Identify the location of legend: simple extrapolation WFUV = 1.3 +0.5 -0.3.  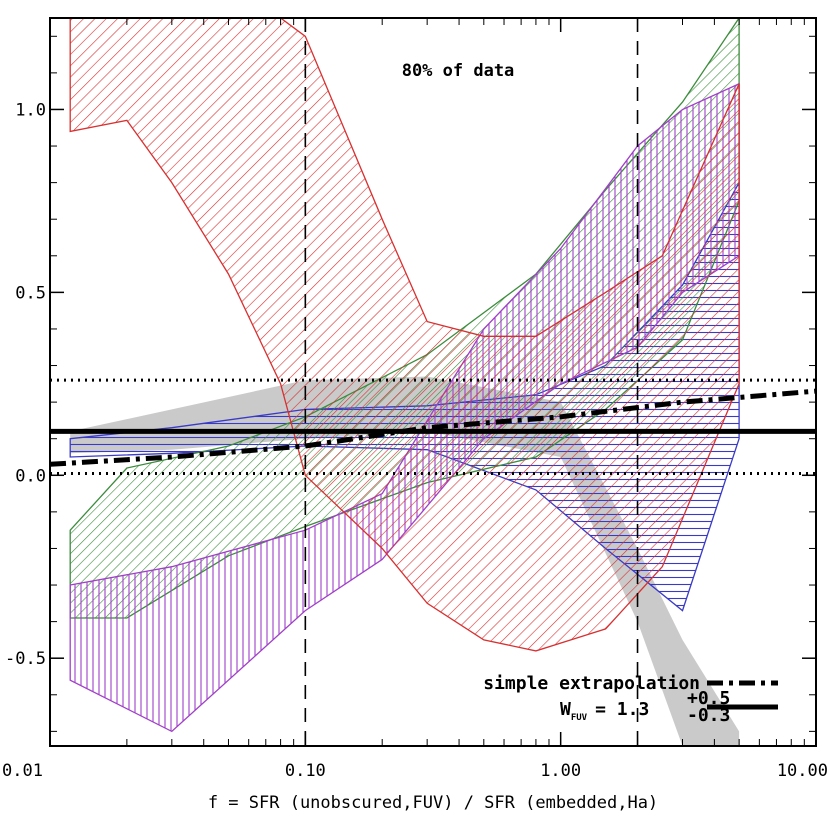
(630, 699).